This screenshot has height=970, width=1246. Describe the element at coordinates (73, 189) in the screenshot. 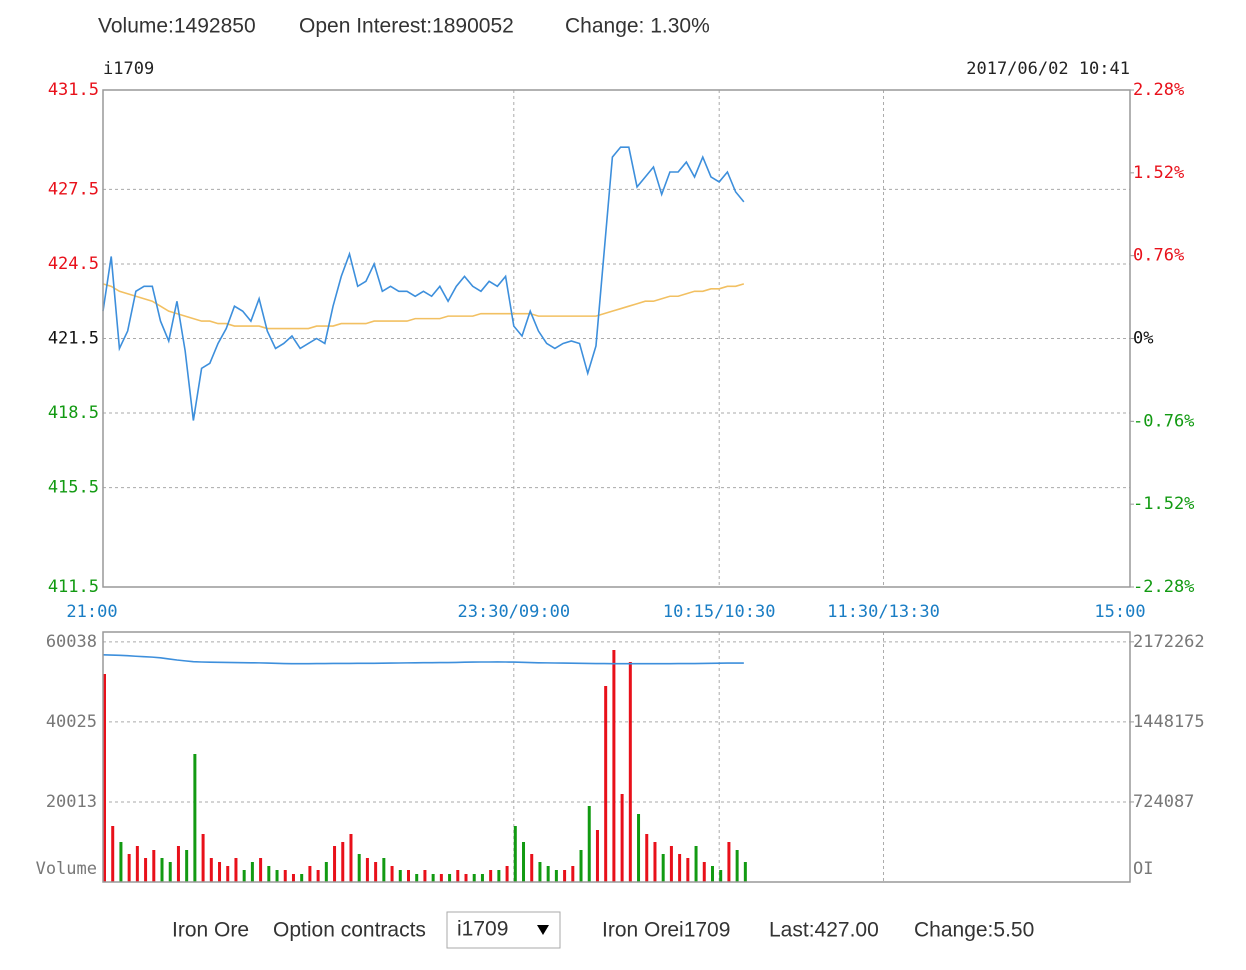

I see `y-tick-label: 427.5` at that location.